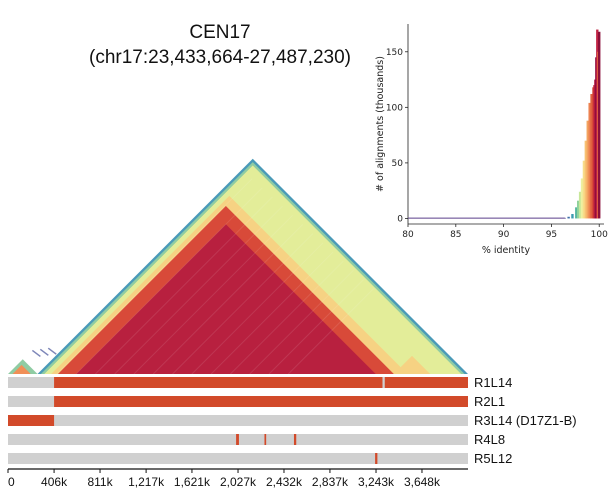 The image size is (615, 492). I want to click on y-tick-label: 100, so click(394, 108).